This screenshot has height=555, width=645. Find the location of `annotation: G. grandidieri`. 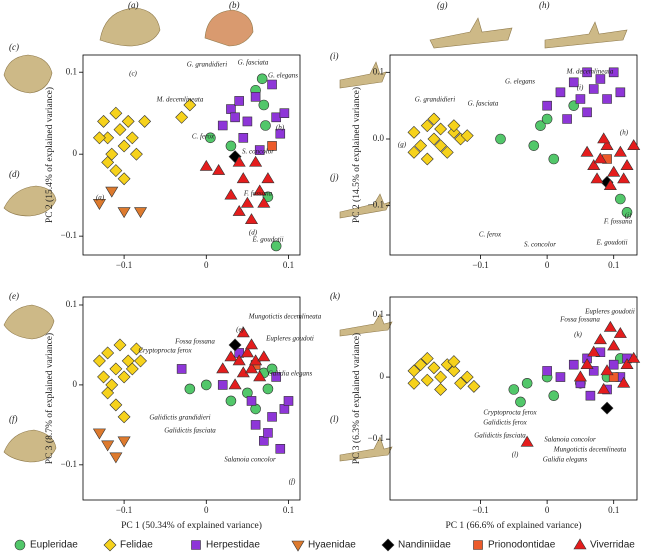

annotation: G. grandidieri is located at coordinates (435, 100).